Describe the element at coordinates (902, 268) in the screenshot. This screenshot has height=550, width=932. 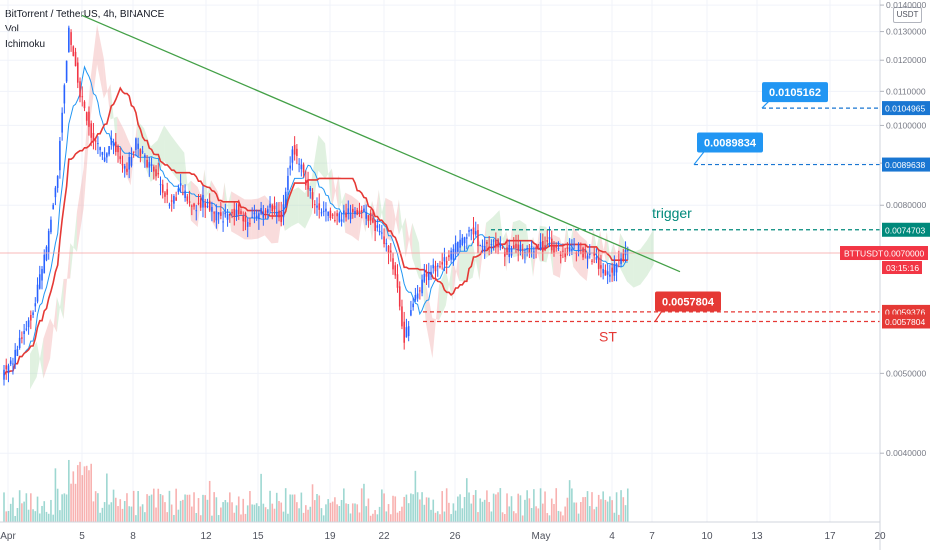
I see `countdown-label: 03:15:16` at that location.